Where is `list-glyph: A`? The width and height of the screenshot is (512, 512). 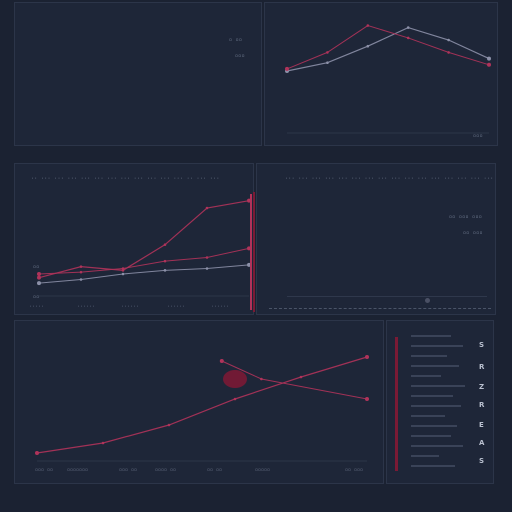 list-glyph: A is located at coordinates (482, 443).